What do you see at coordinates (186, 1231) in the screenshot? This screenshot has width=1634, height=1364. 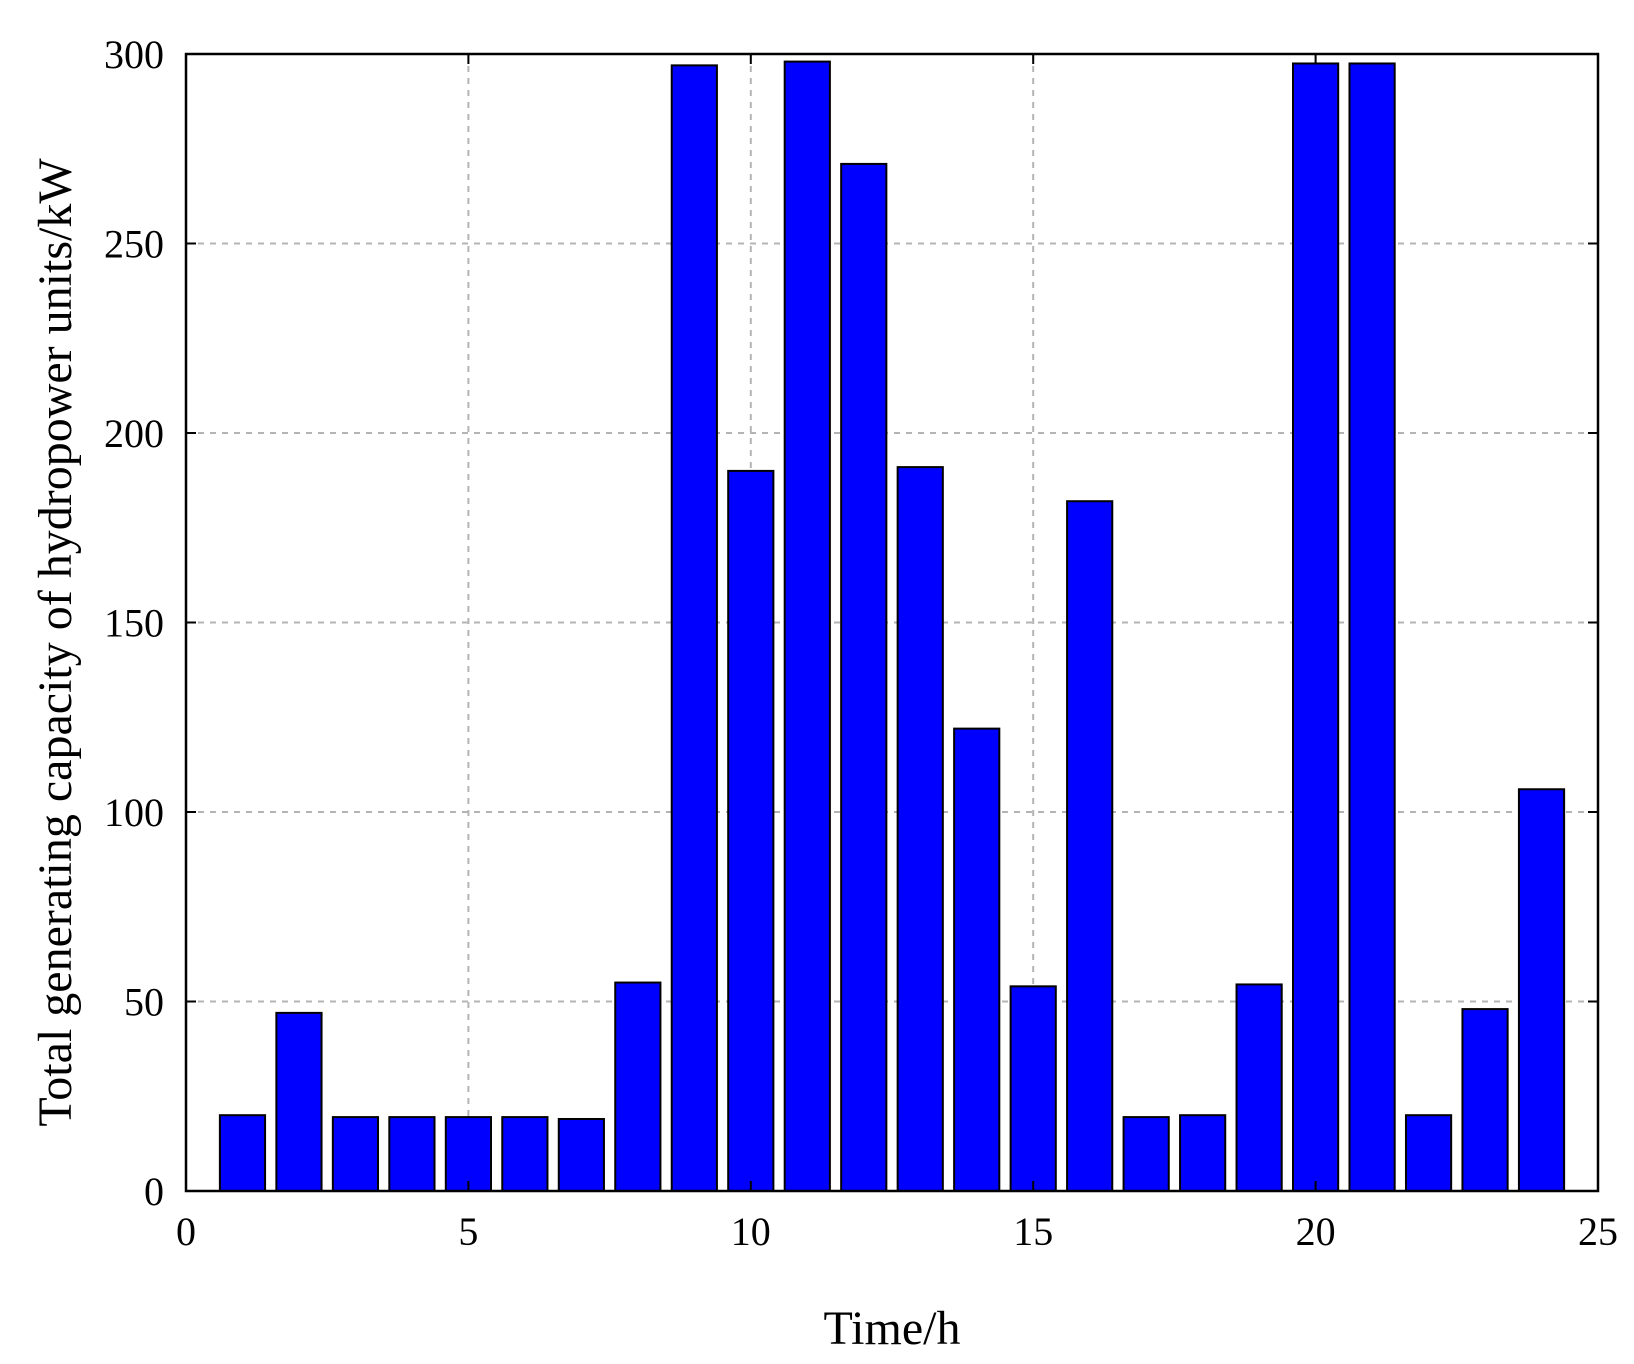 I see `x-tick-label: 0` at bounding box center [186, 1231].